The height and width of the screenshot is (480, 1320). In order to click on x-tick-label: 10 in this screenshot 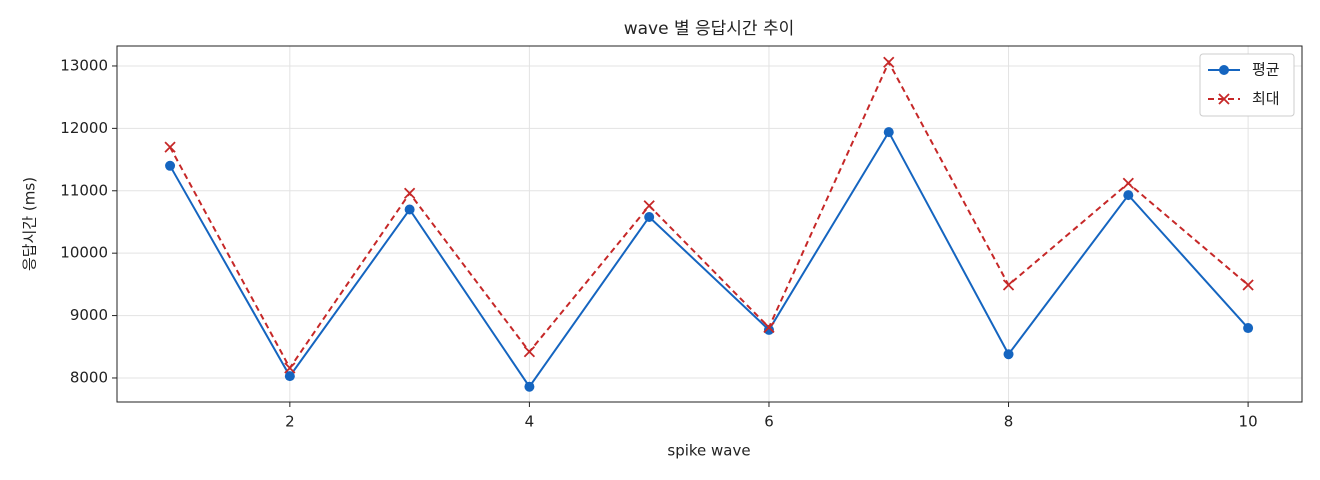, I will do `click(1248, 422)`.